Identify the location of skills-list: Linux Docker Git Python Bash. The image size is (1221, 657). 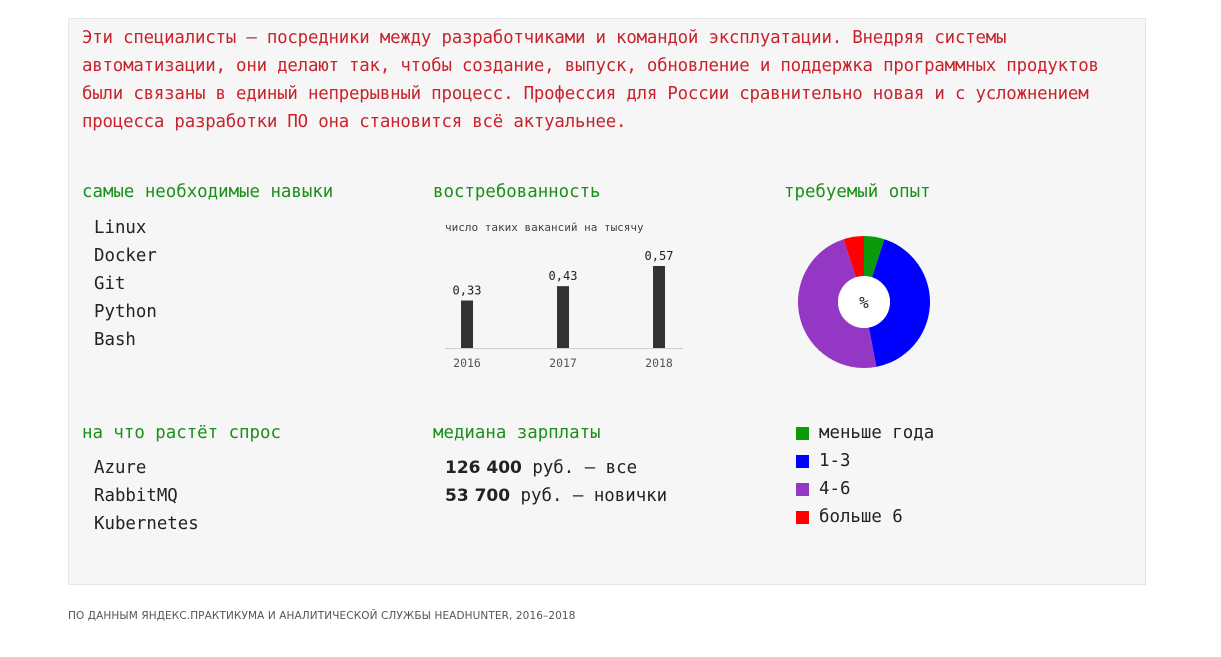
(125, 284).